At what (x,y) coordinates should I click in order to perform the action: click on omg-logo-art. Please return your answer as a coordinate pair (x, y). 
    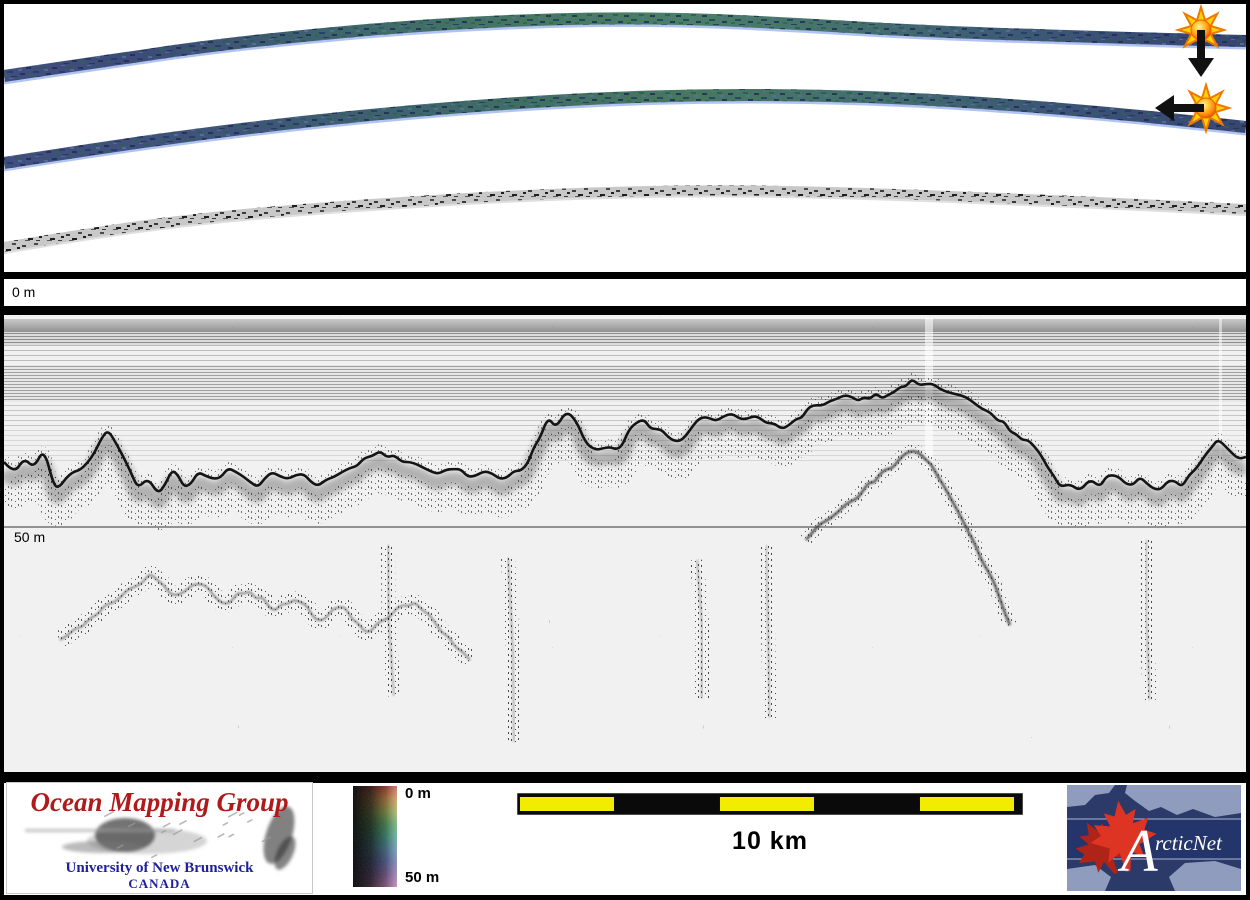
    Looking at the image, I should click on (159, 838).